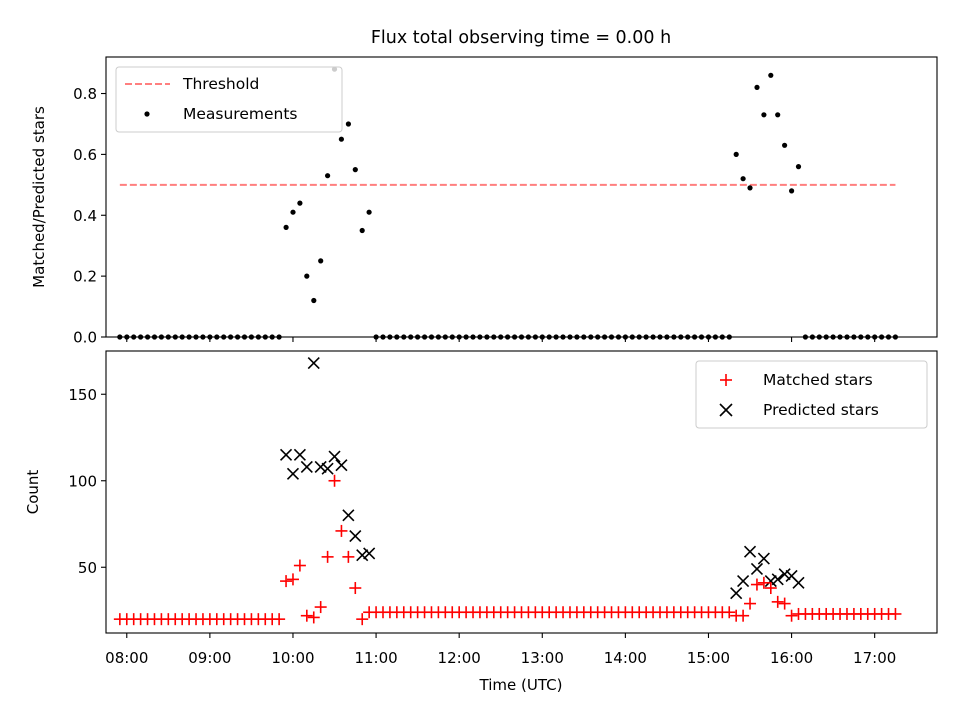 This screenshot has width=960, height=720. Describe the element at coordinates (375, 658) in the screenshot. I see `x-tick-label: 11:00` at that location.